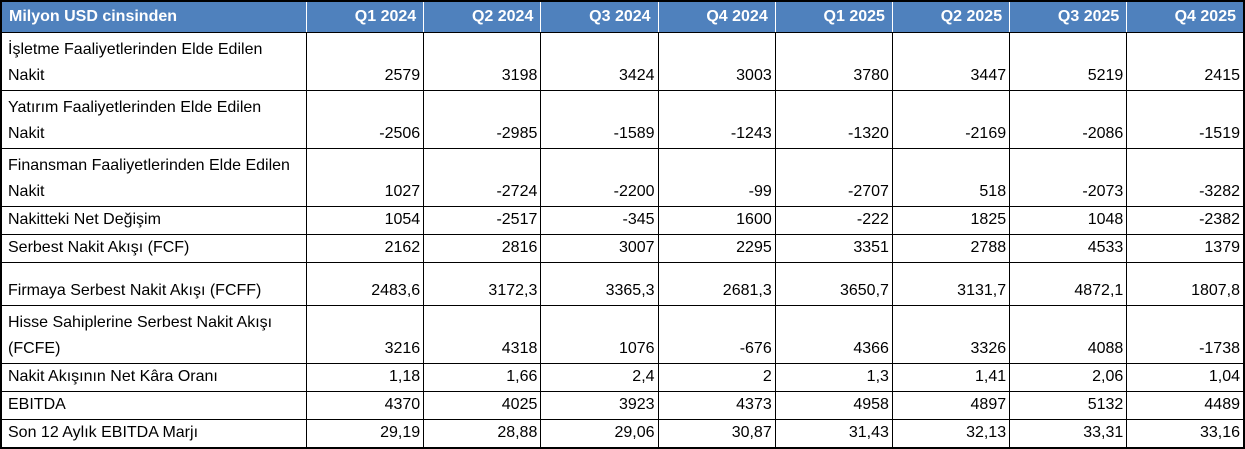 This screenshot has height=449, width=1245. Describe the element at coordinates (599, 284) in the screenshot. I see `value-cell: 3365,3` at that location.